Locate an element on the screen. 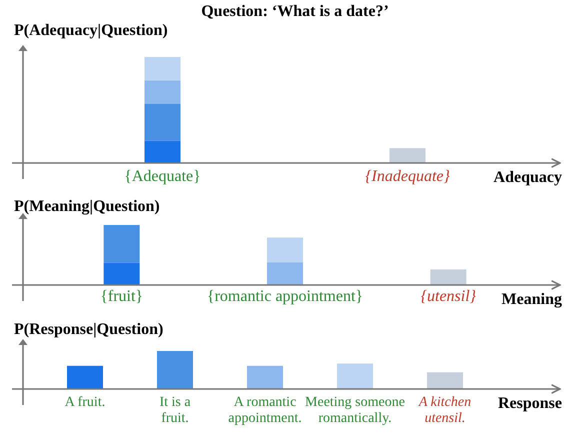  x-axis-title: Meaning is located at coordinates (532, 299).